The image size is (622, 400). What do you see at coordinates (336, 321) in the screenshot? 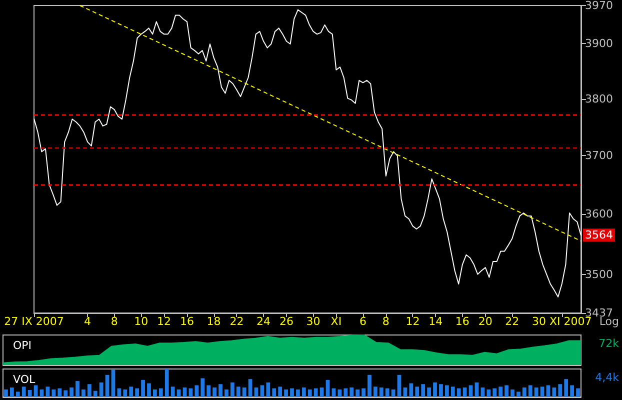
I see `x-tick-label: XI` at bounding box center [336, 321].